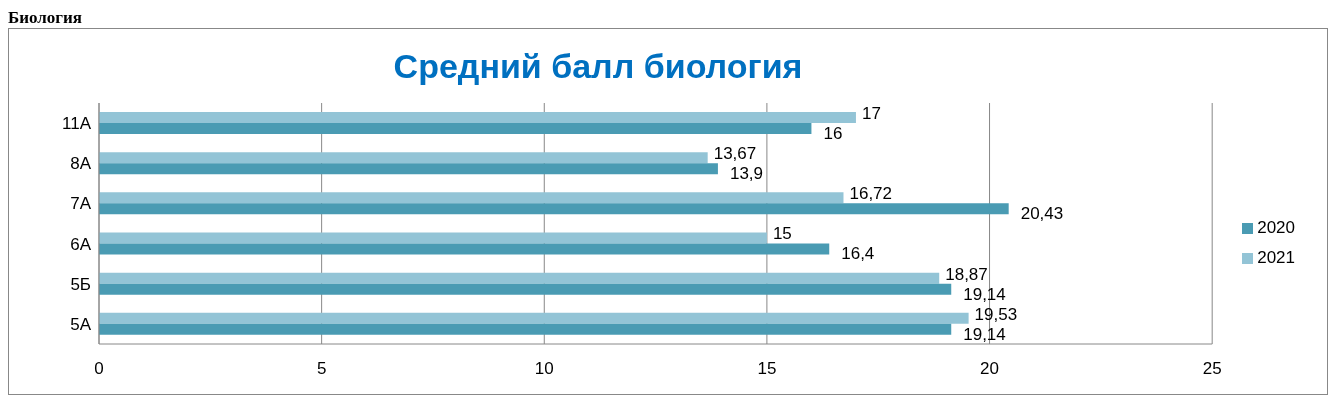 This screenshot has width=1336, height=403. Describe the element at coordinates (966, 274) in the screenshot. I see `data-label: 18,87` at that location.